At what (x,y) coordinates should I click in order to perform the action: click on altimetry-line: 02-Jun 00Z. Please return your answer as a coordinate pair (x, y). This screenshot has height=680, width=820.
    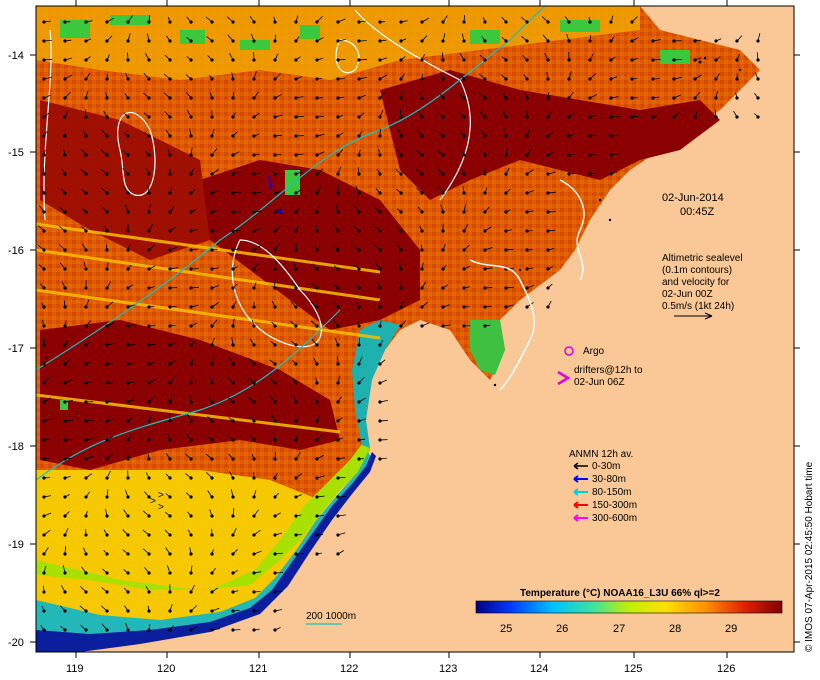
    Looking at the image, I should click on (687, 294).